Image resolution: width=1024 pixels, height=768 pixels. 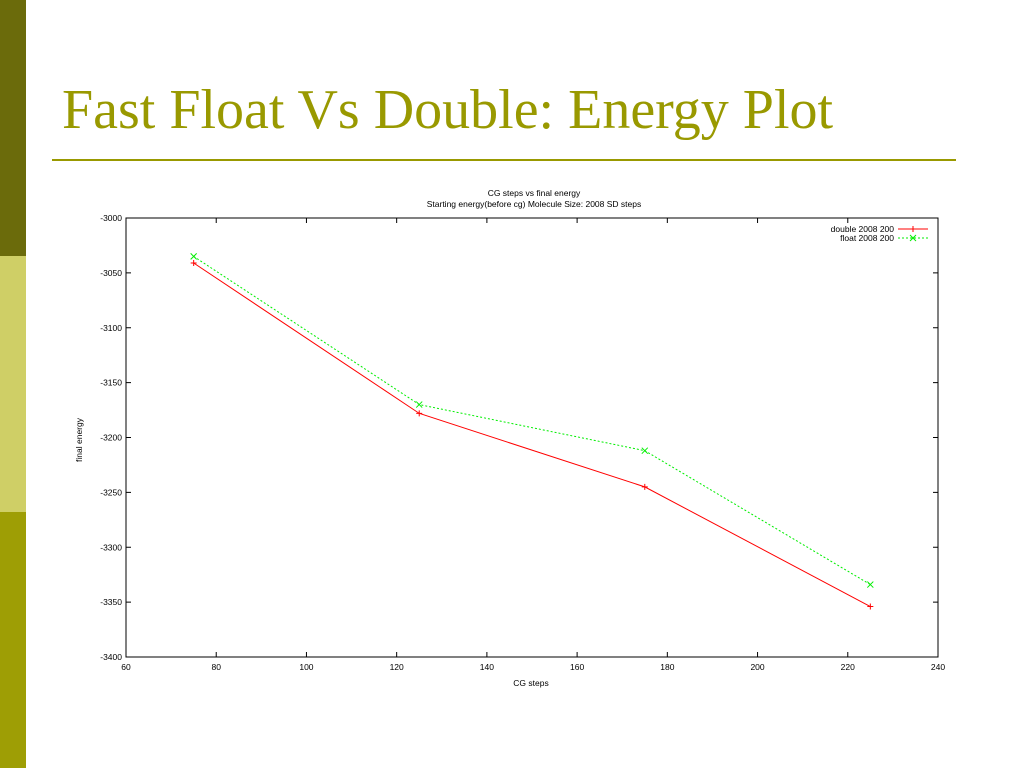 What do you see at coordinates (111, 383) in the screenshot?
I see `y-tick-label: -3150` at bounding box center [111, 383].